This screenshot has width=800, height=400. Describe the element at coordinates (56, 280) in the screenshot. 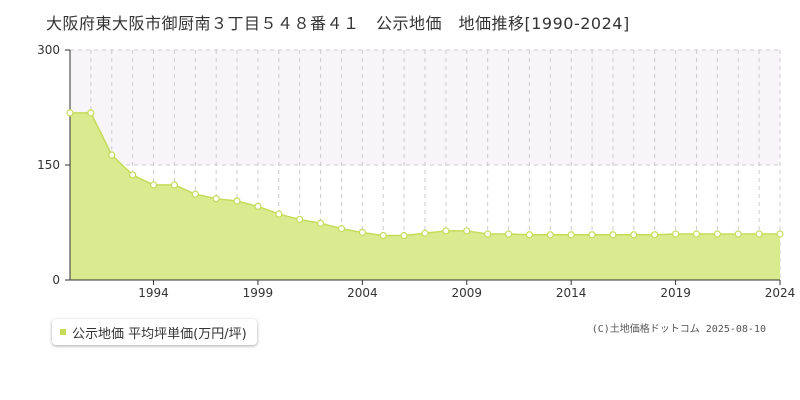

I see `y-tick-label: 0` at that location.